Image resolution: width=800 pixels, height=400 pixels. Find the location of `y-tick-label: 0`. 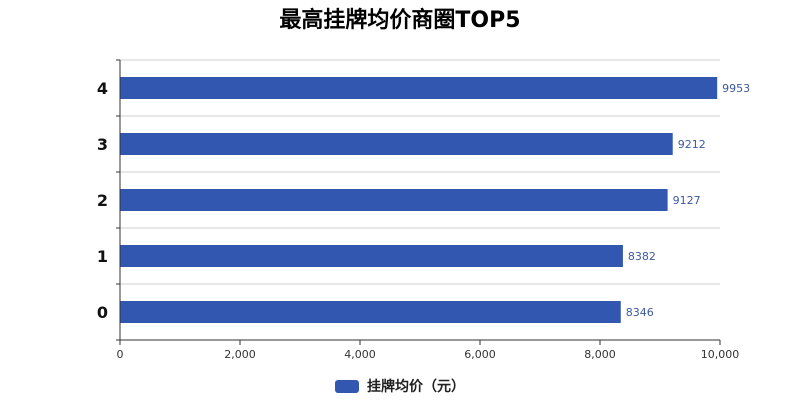

y-tick-label: 0 is located at coordinates (102, 312).